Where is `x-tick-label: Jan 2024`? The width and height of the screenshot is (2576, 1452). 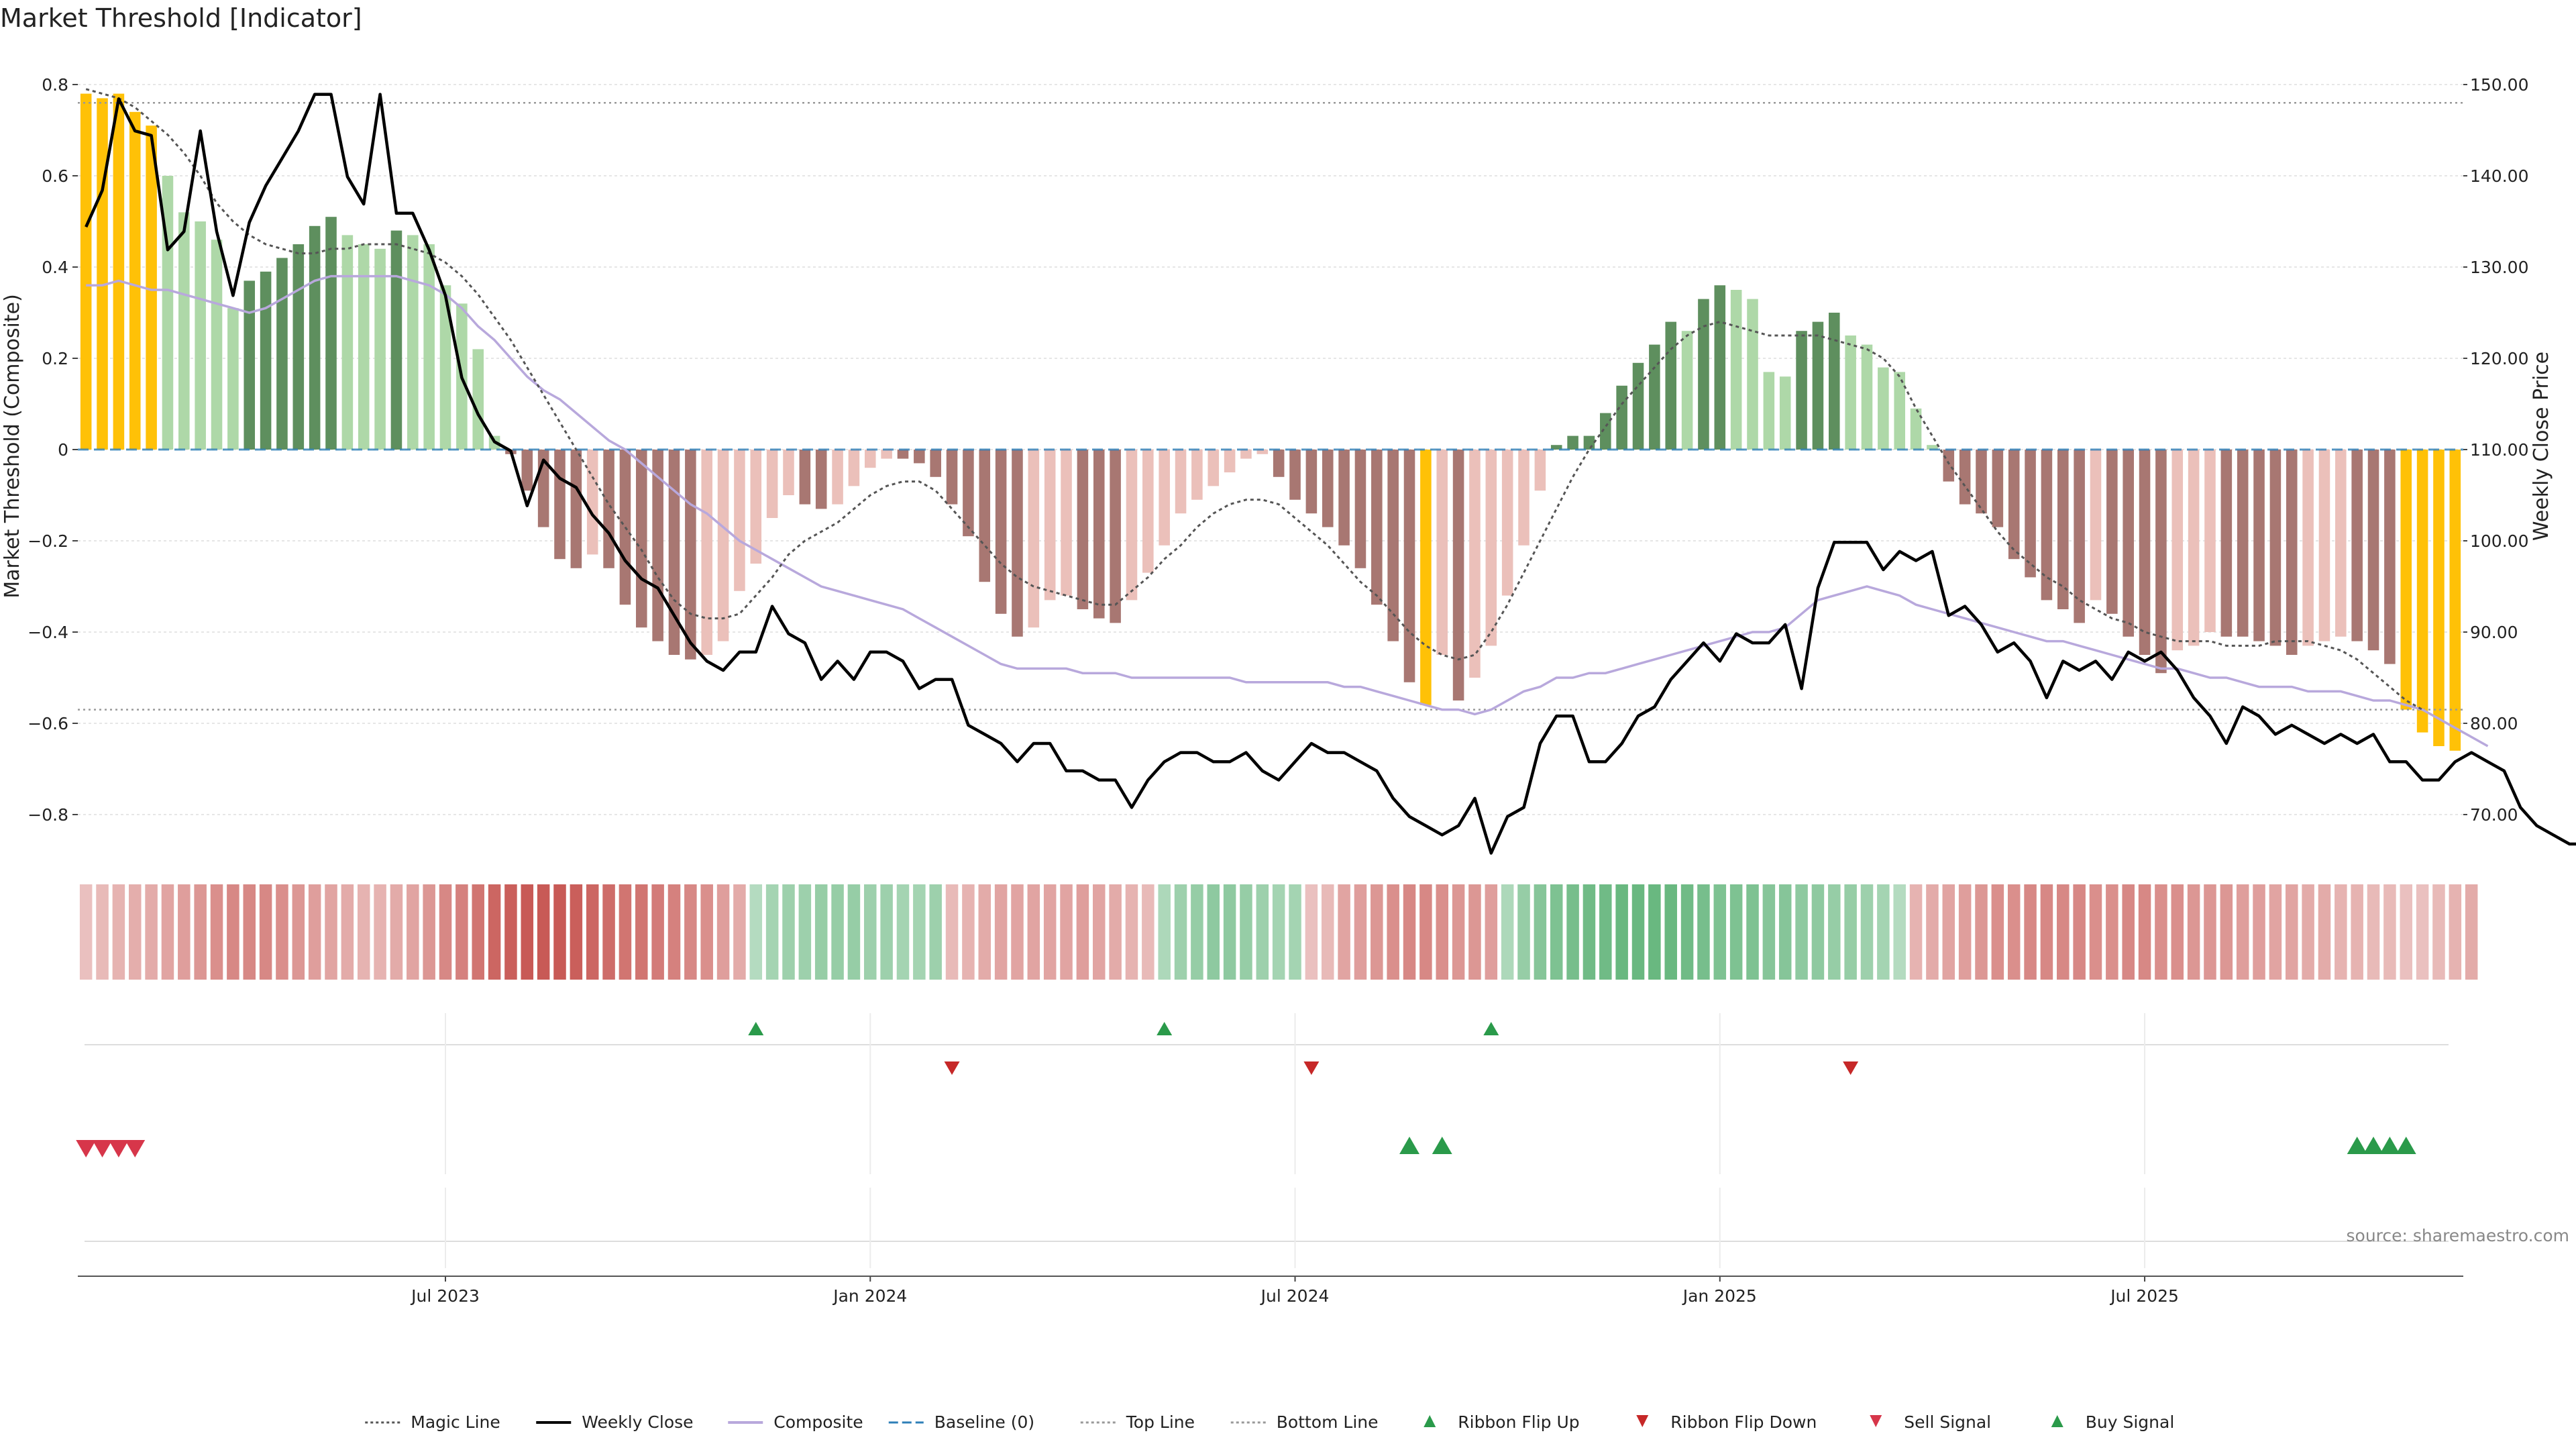
x-tick-label: Jan 2024 is located at coordinates (869, 1296).